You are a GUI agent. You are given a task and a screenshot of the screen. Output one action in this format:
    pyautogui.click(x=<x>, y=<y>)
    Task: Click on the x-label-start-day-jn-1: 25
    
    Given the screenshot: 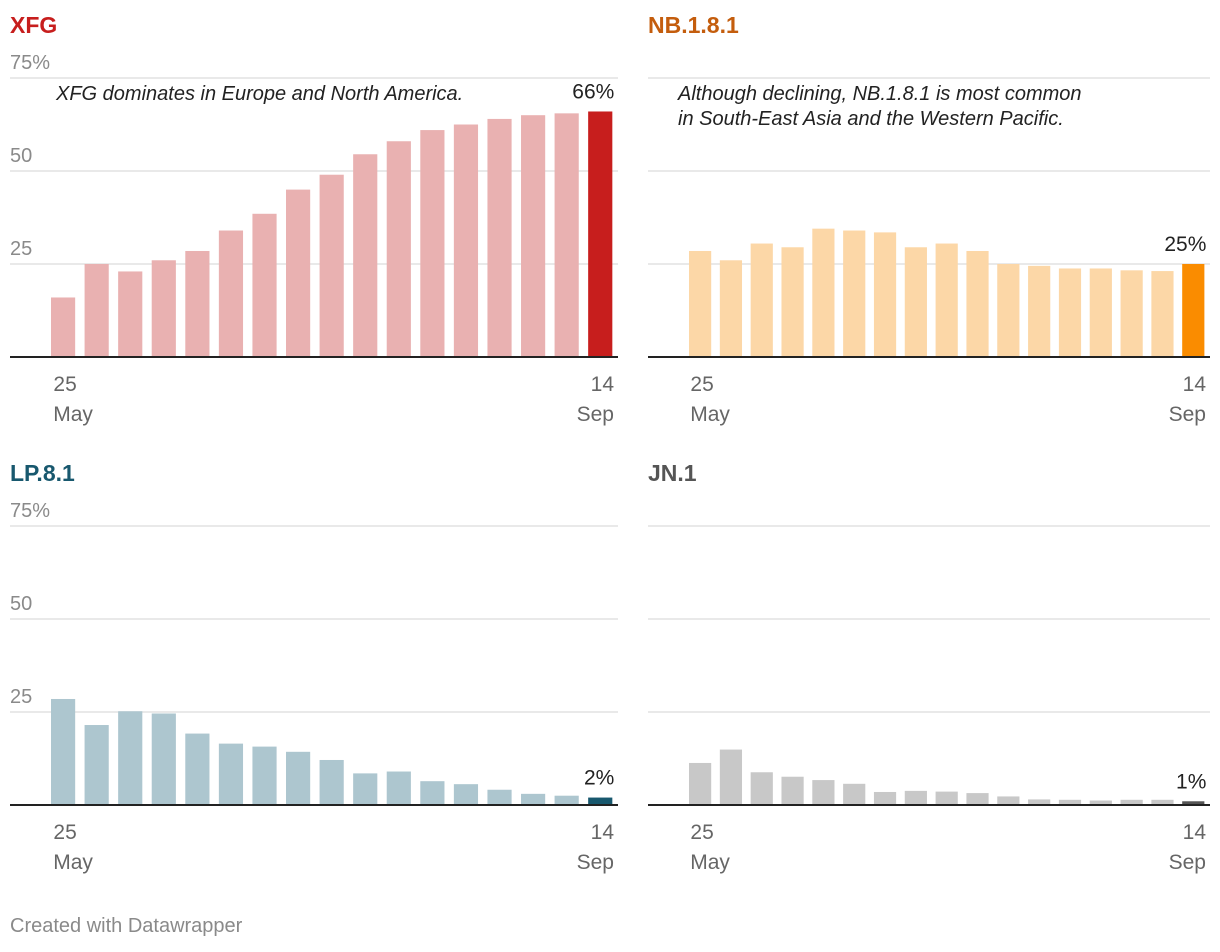 What is the action you would take?
    pyautogui.click(x=701, y=832)
    